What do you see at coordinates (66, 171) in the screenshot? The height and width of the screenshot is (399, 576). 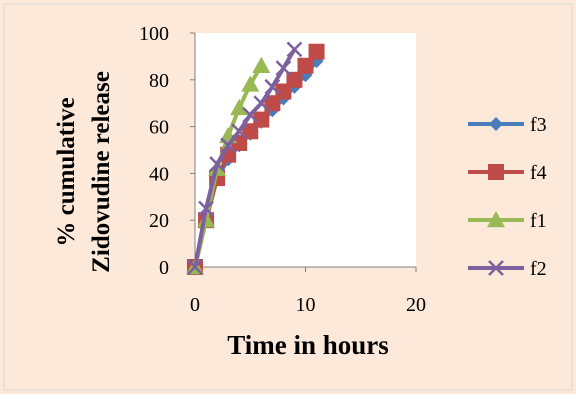 I see `y-axis-title-line-1: % cumulative` at bounding box center [66, 171].